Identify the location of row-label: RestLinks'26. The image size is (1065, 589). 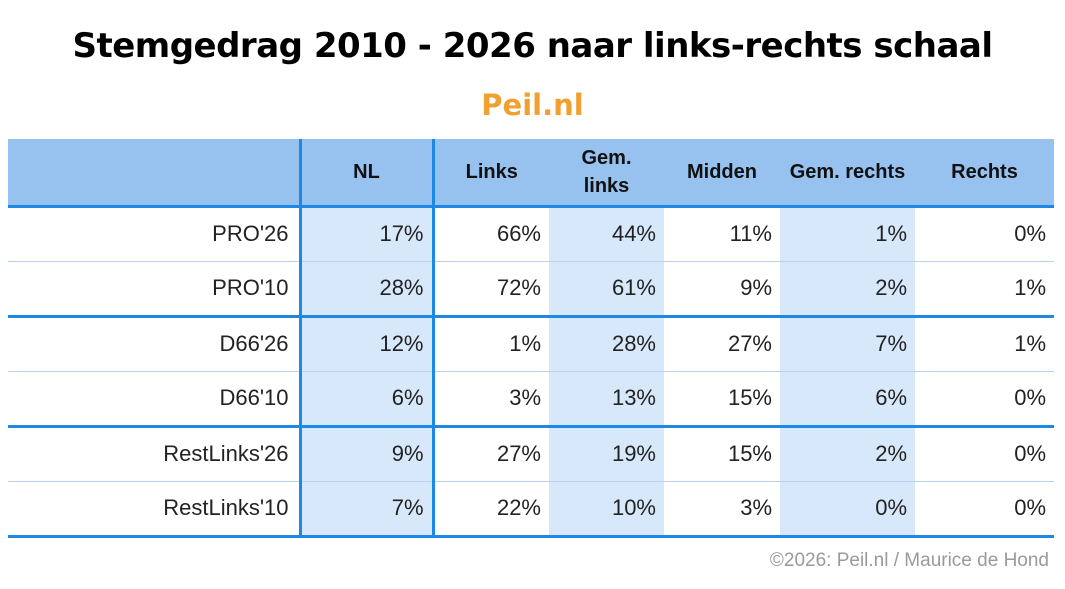
(154, 454).